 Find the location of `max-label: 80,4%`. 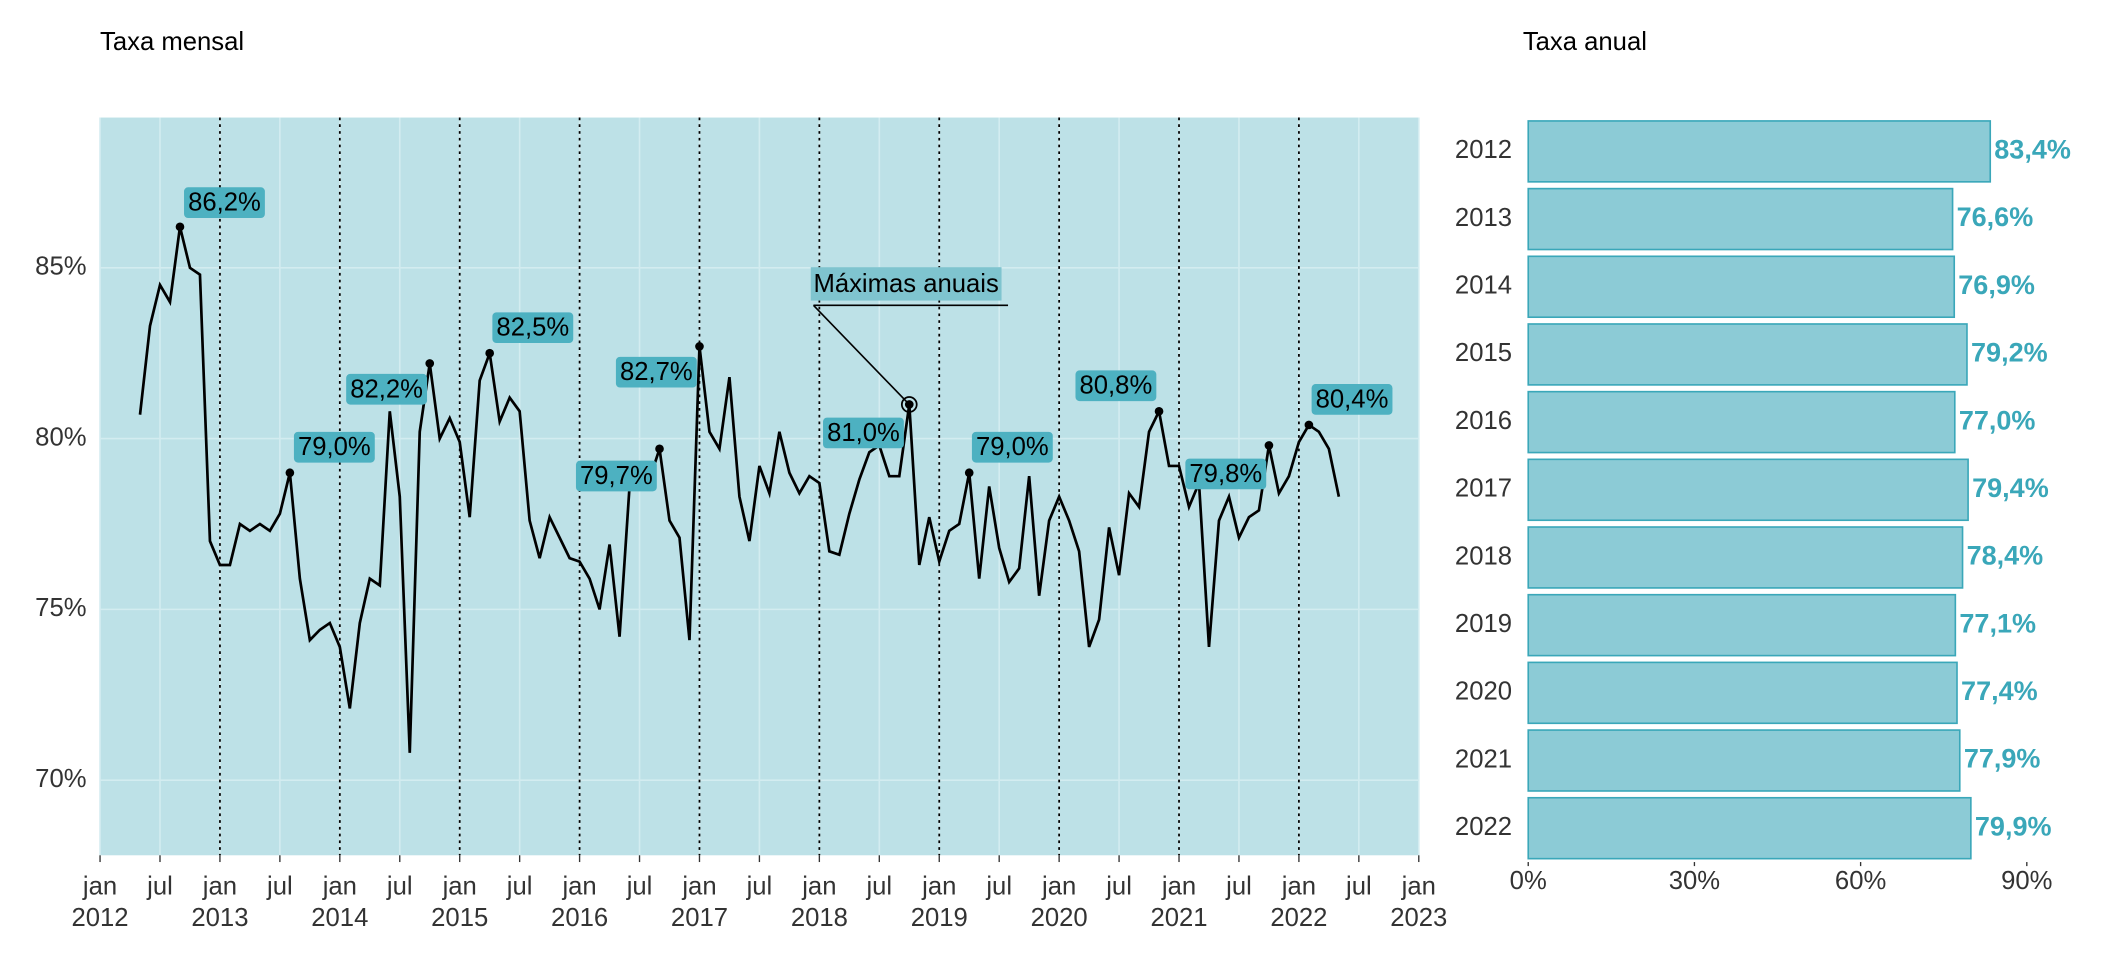

max-label: 80,4% is located at coordinates (1352, 399).